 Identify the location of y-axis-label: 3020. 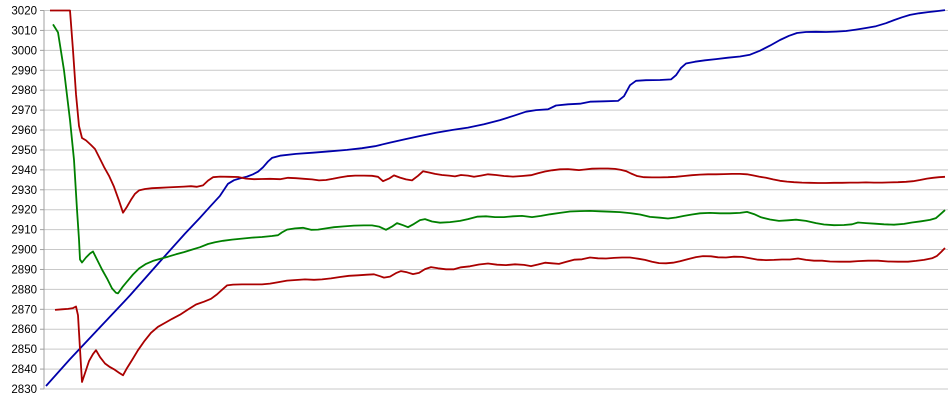
(24, 12).